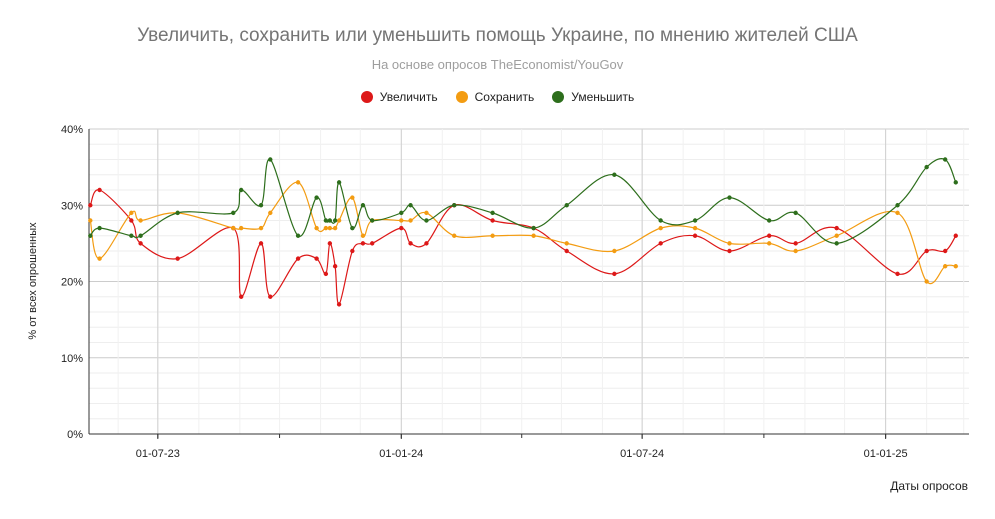  I want to click on legend-item-keep: Сохранить, so click(495, 97).